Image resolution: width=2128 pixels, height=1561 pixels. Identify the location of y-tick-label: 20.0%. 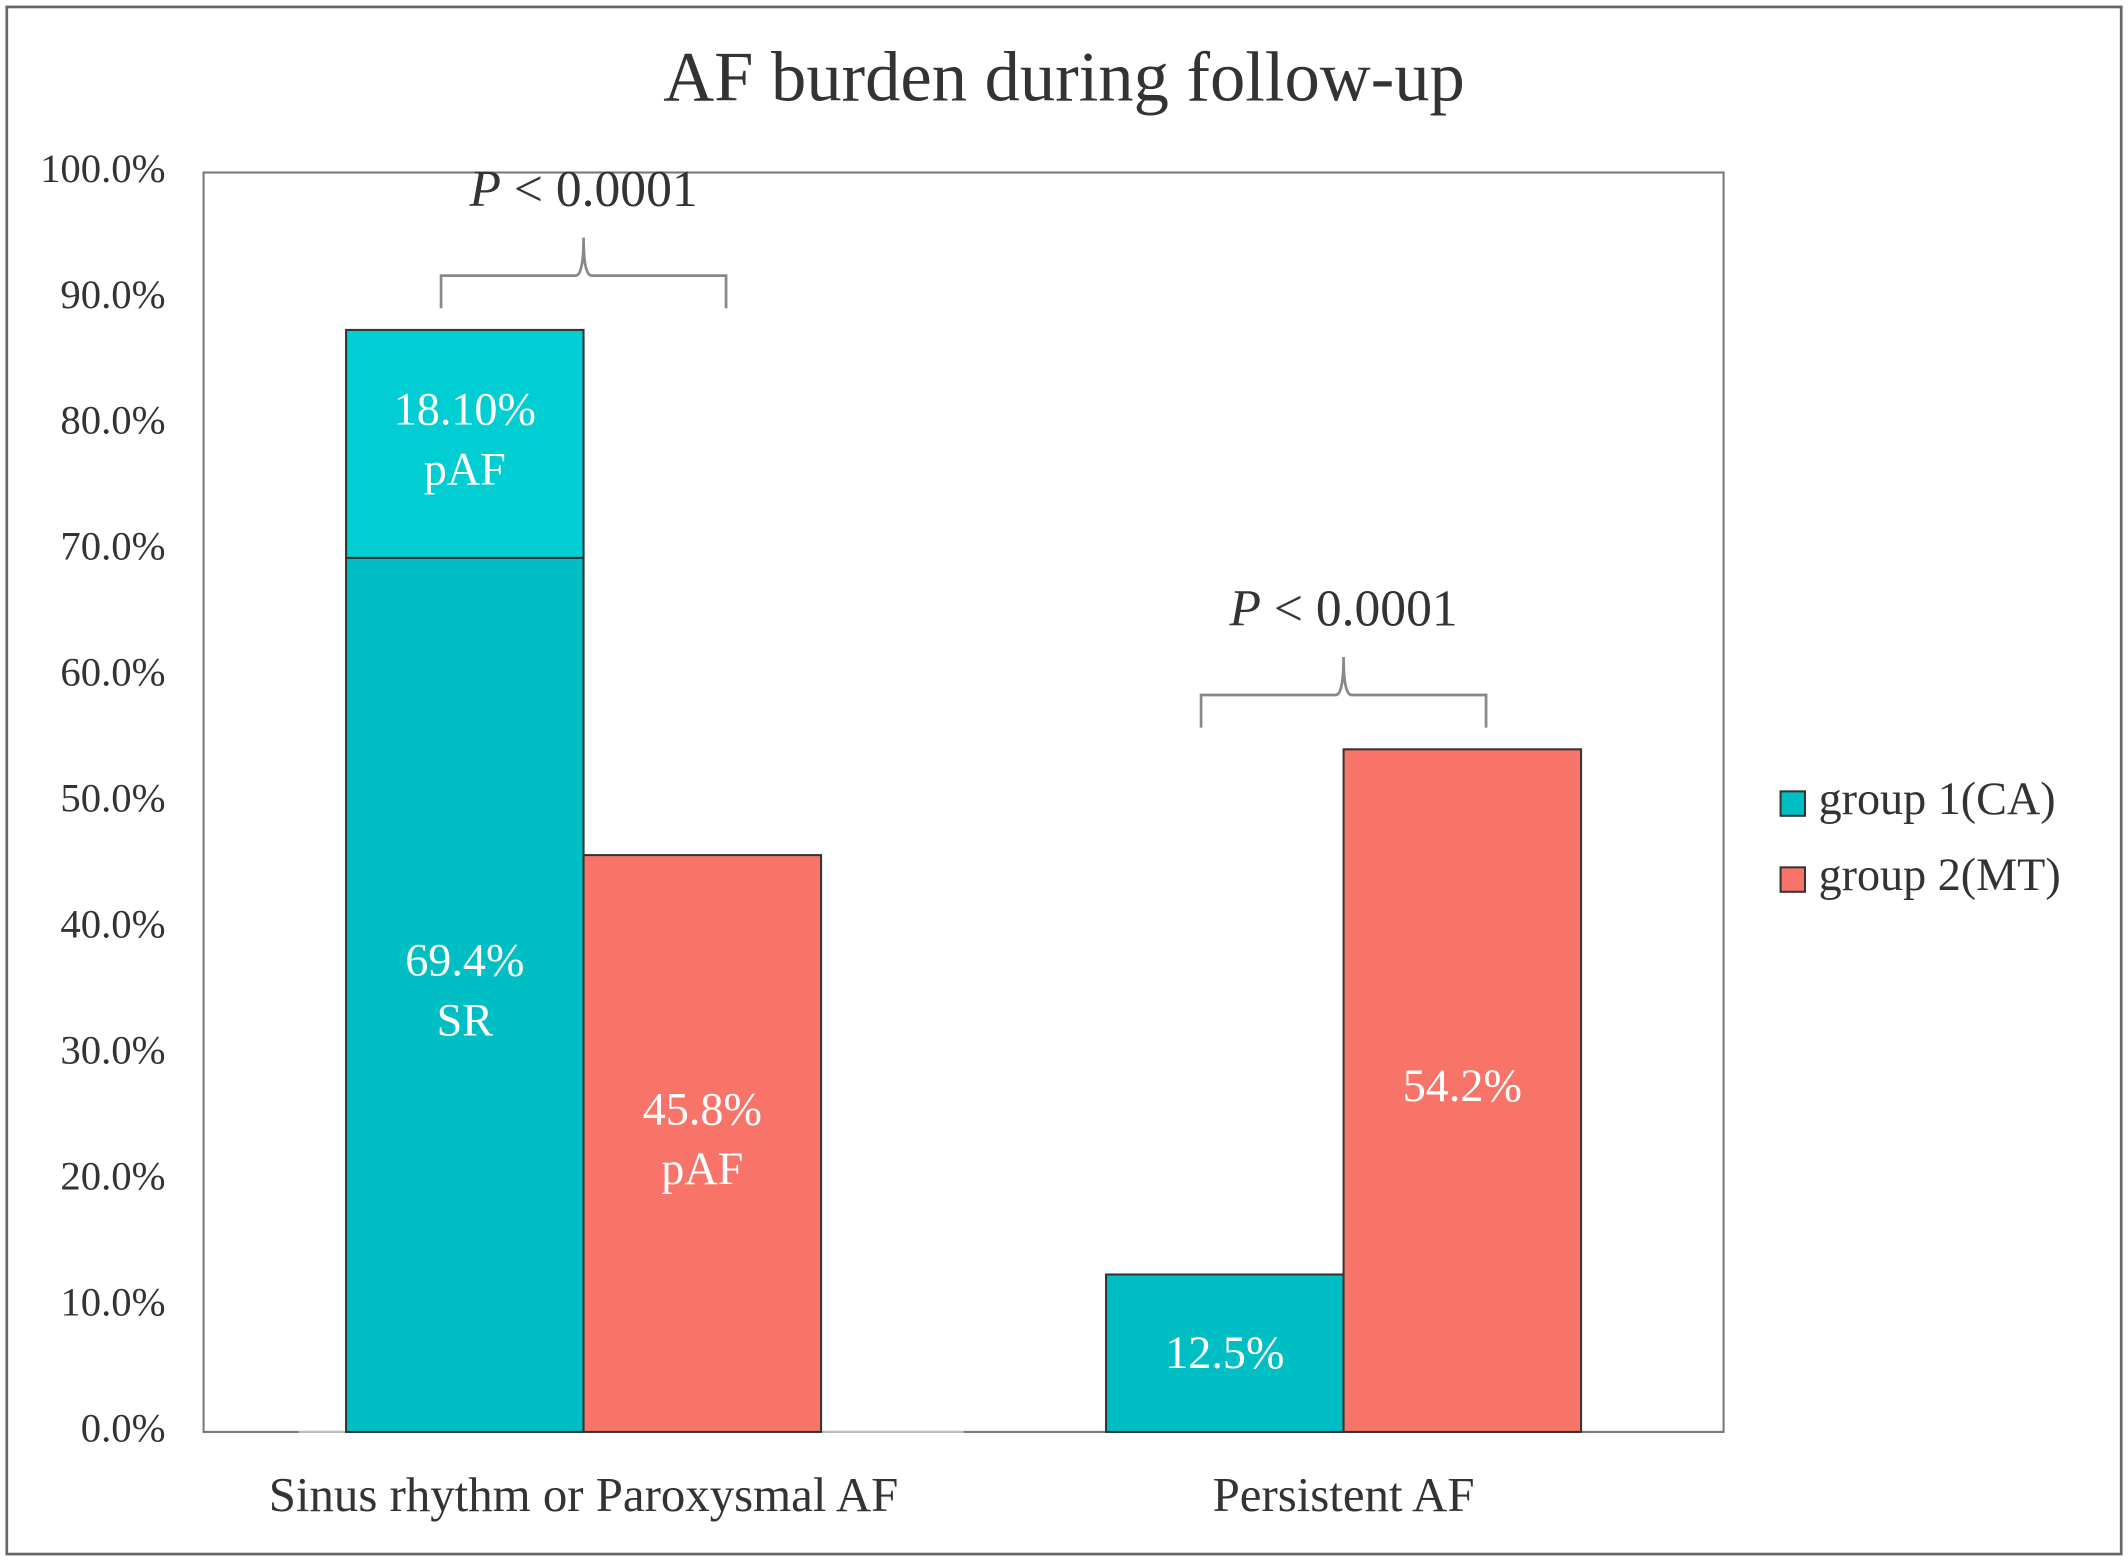
(112, 1175).